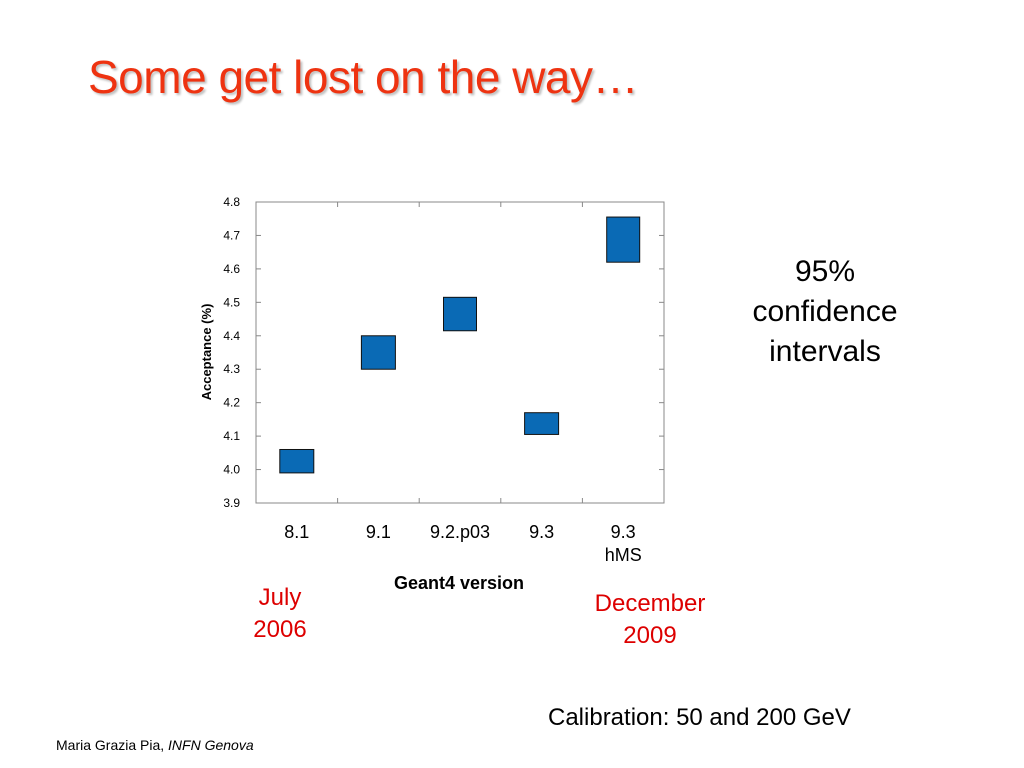 The image size is (1024, 768). Describe the element at coordinates (231, 369) in the screenshot. I see `y-tick-label: 4.3` at that location.